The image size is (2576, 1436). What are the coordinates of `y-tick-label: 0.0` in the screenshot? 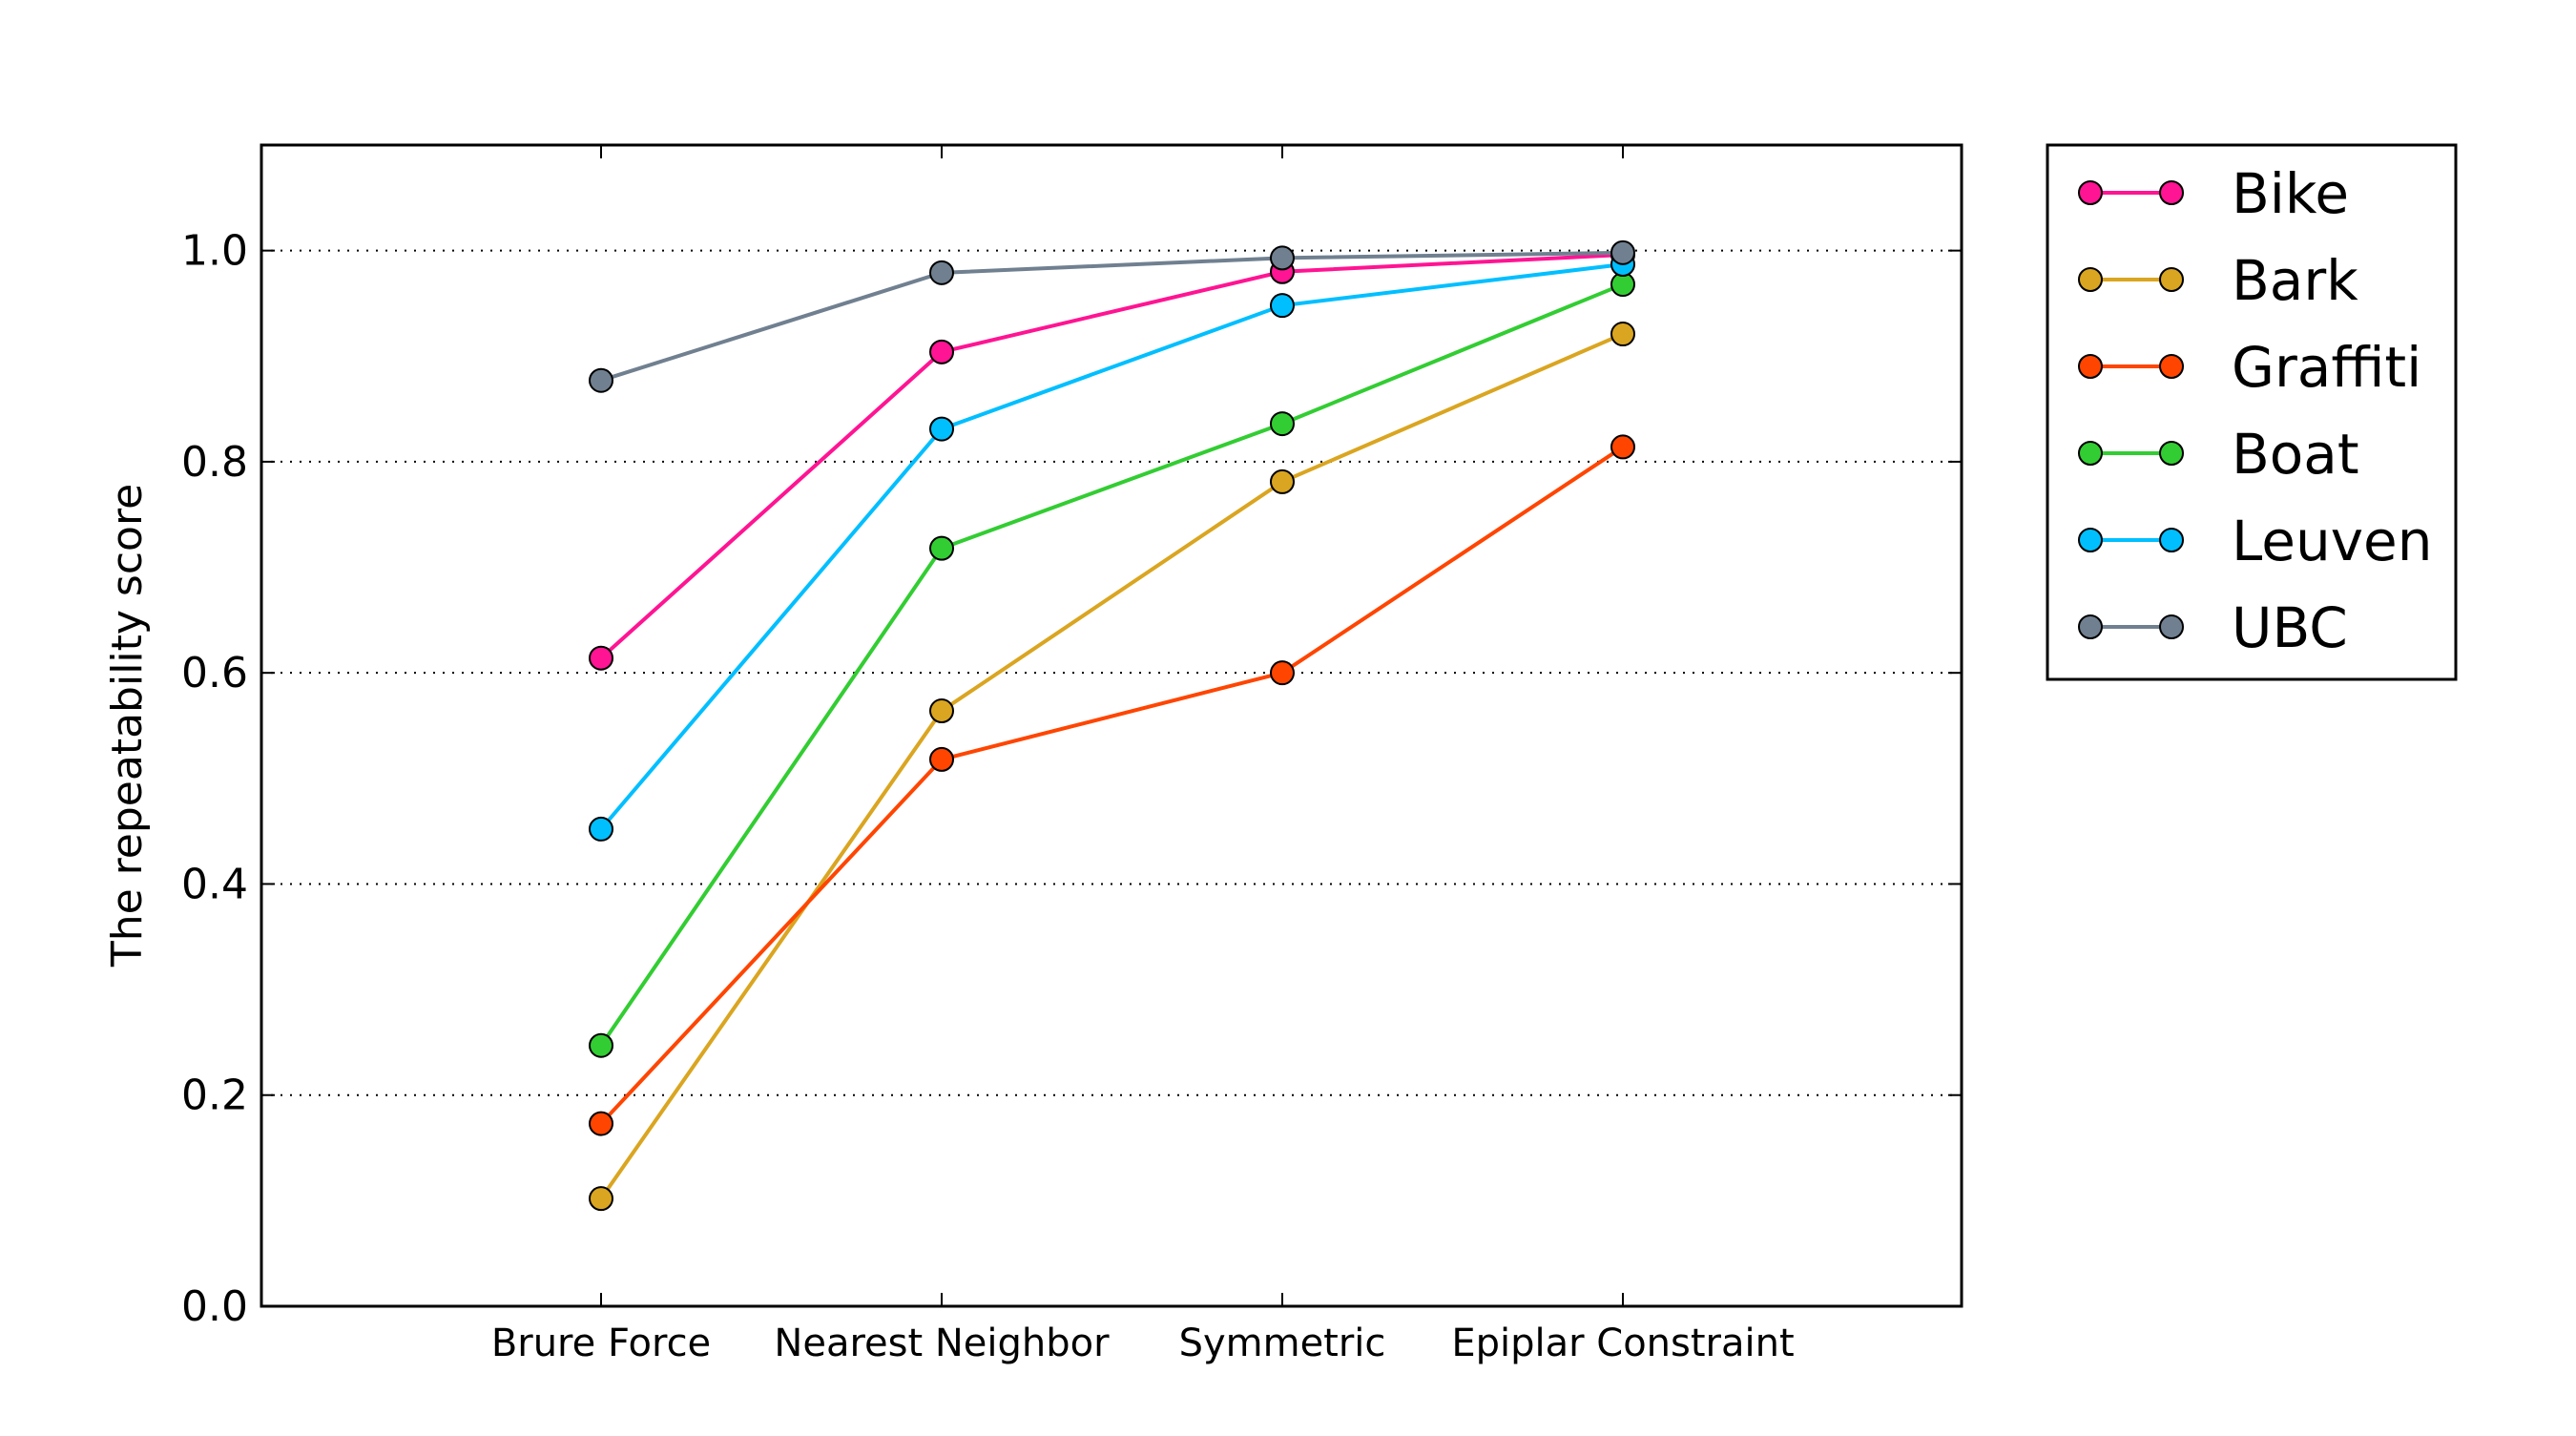 It's located at (214, 1306).